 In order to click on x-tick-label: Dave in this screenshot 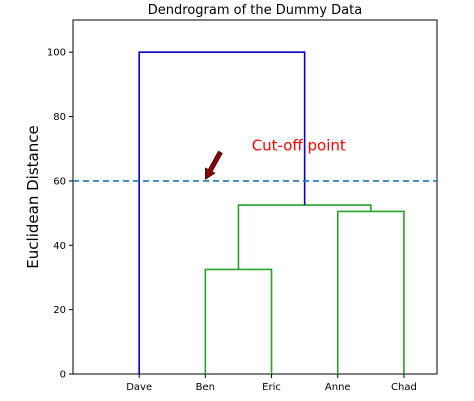, I will do `click(139, 387)`.